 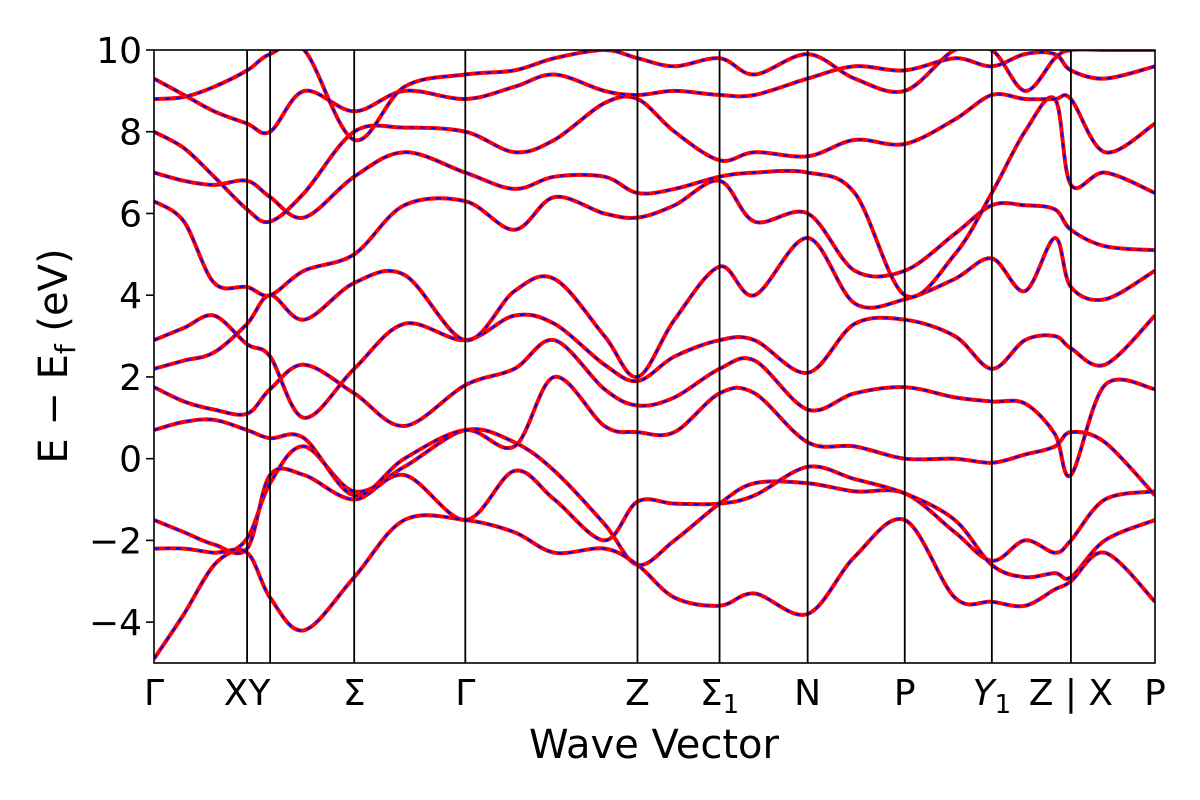 I want to click on y-tick-label: 4, so click(x=130, y=296).